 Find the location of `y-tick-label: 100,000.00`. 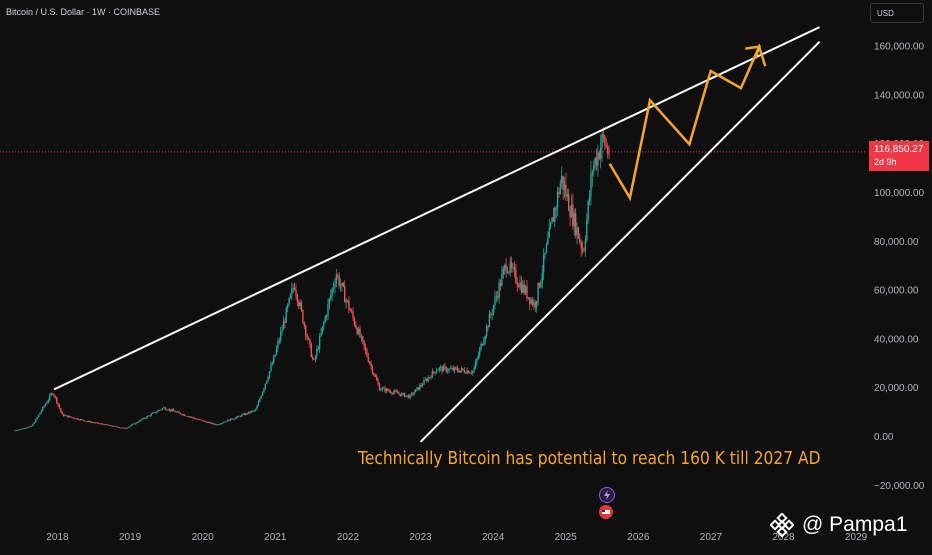

y-tick-label: 100,000.00 is located at coordinates (899, 193).